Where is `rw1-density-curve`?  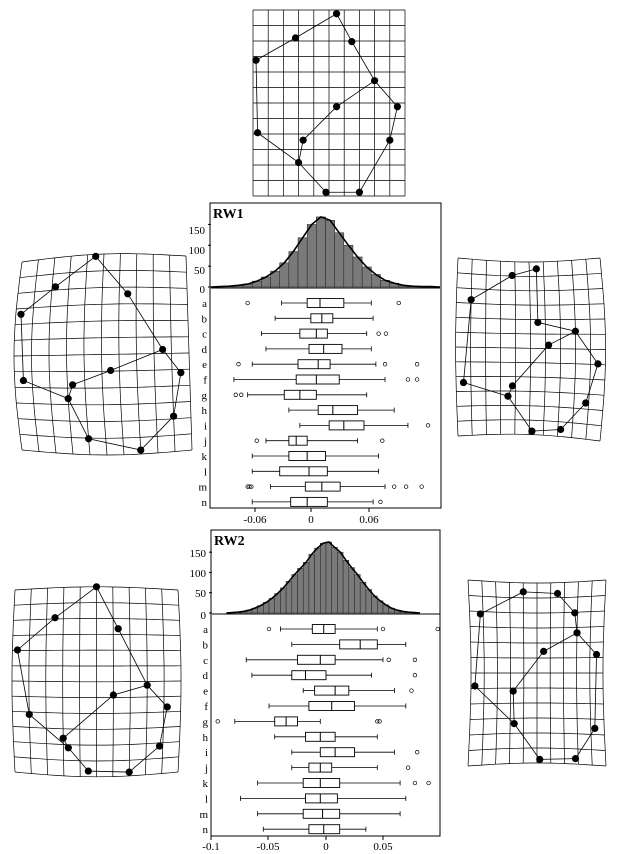 rw1-density-curve is located at coordinates (325, 251).